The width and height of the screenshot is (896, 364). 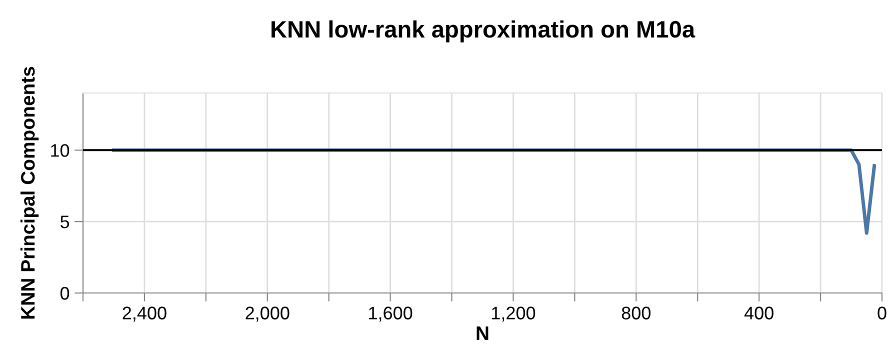 I want to click on y-tick-label: 10, so click(x=60, y=150).